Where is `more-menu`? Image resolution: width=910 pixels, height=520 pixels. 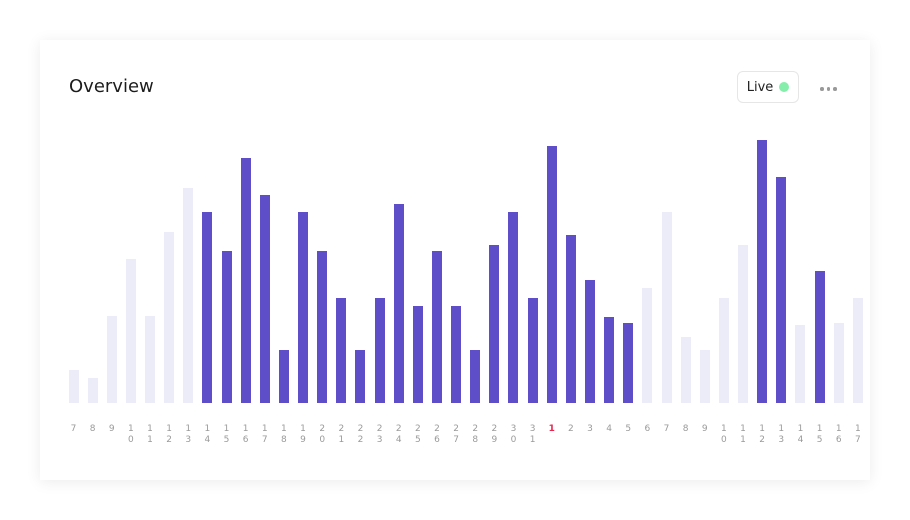 more-menu is located at coordinates (828, 89).